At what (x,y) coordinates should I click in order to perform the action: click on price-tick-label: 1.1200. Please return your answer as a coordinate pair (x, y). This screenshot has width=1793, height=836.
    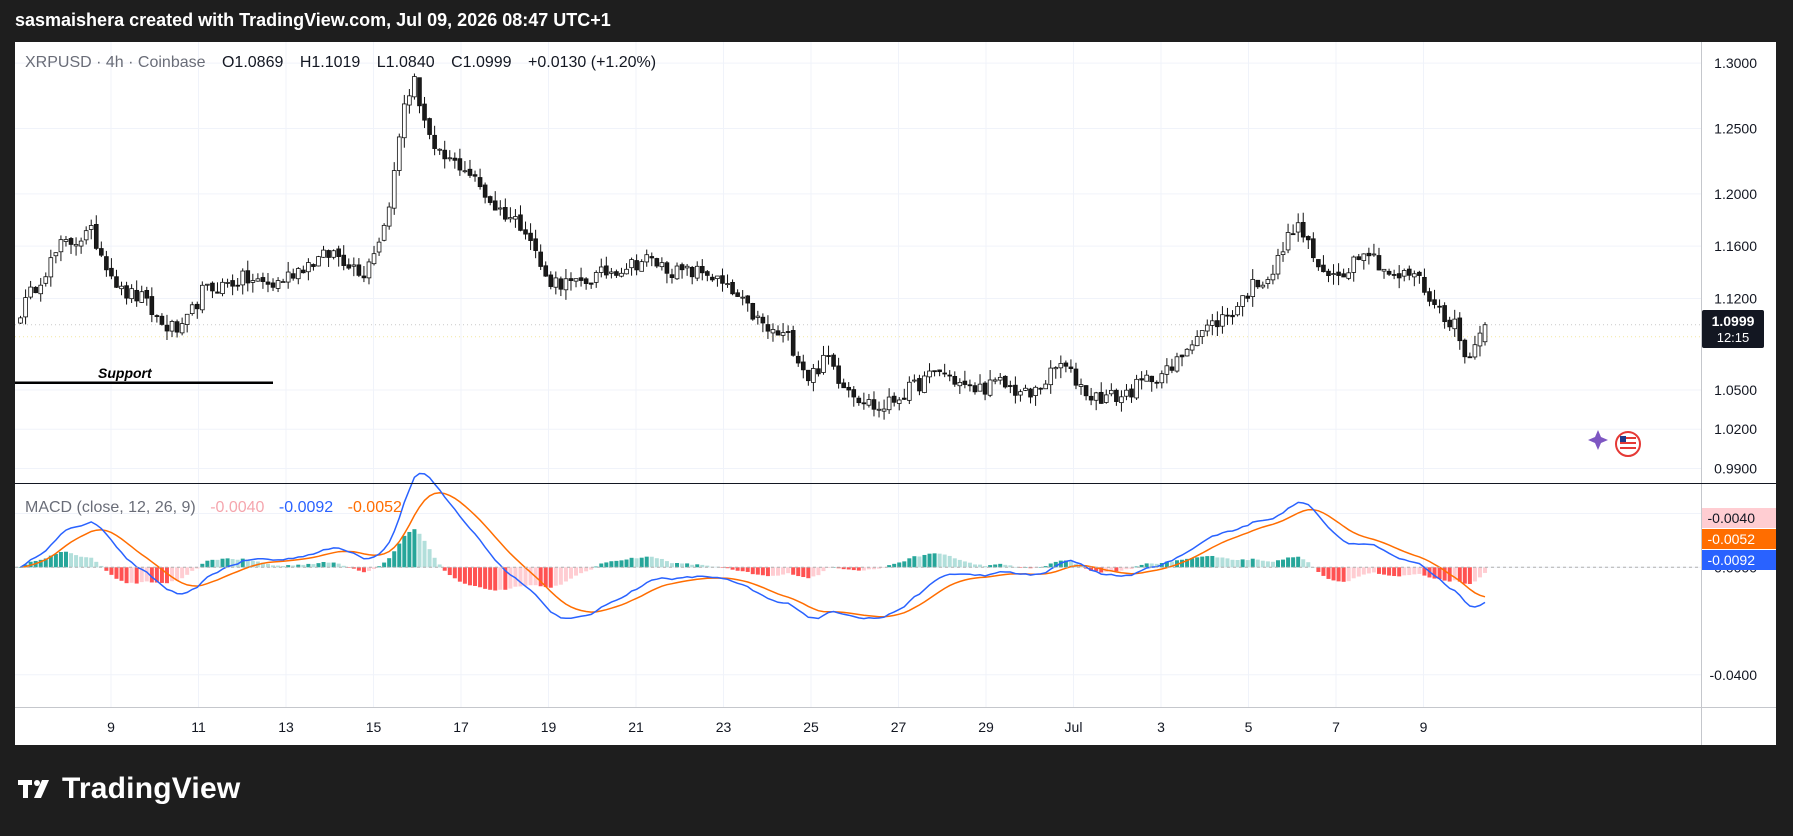
    Looking at the image, I should click on (1735, 298).